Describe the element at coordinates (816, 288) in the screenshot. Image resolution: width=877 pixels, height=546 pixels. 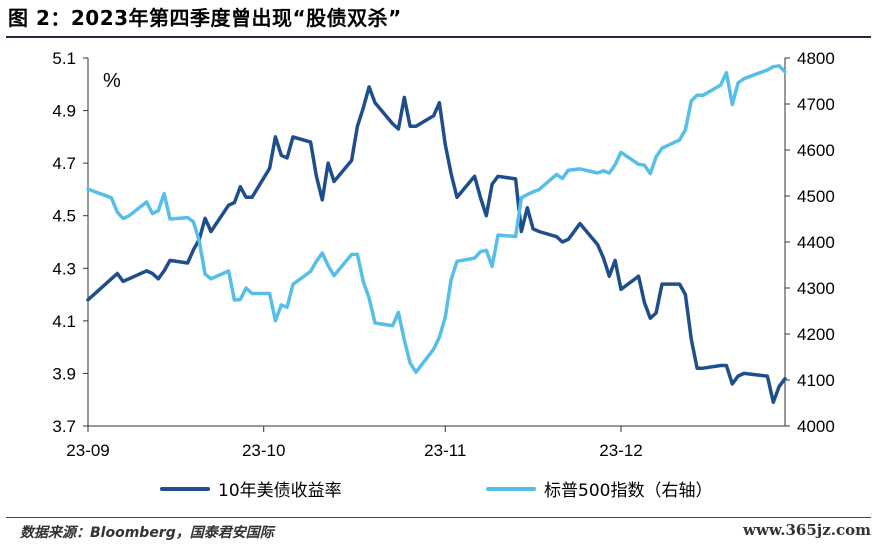
I see `y-right-tick-label: 4300` at that location.